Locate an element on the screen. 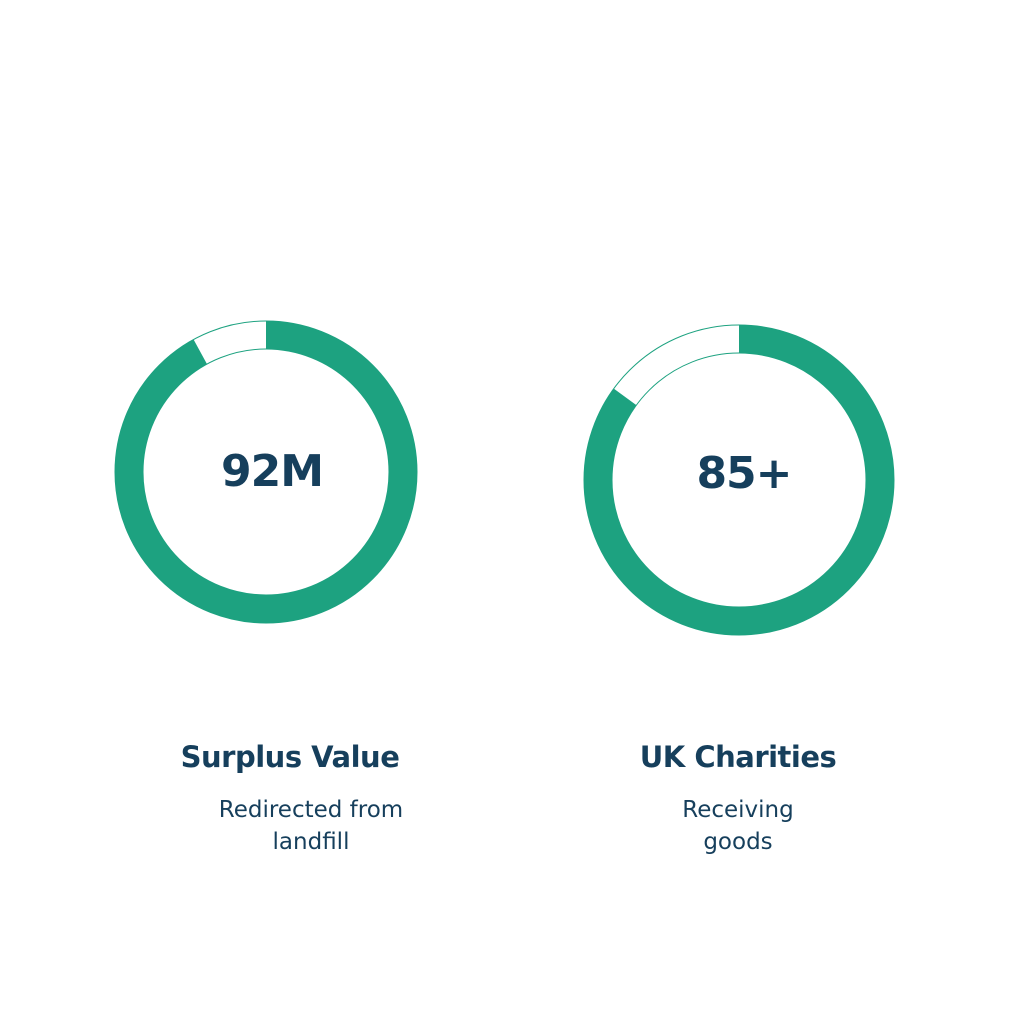 This screenshot has width=1024, height=1024. stat-title: UK Charities is located at coordinates (738, 757).